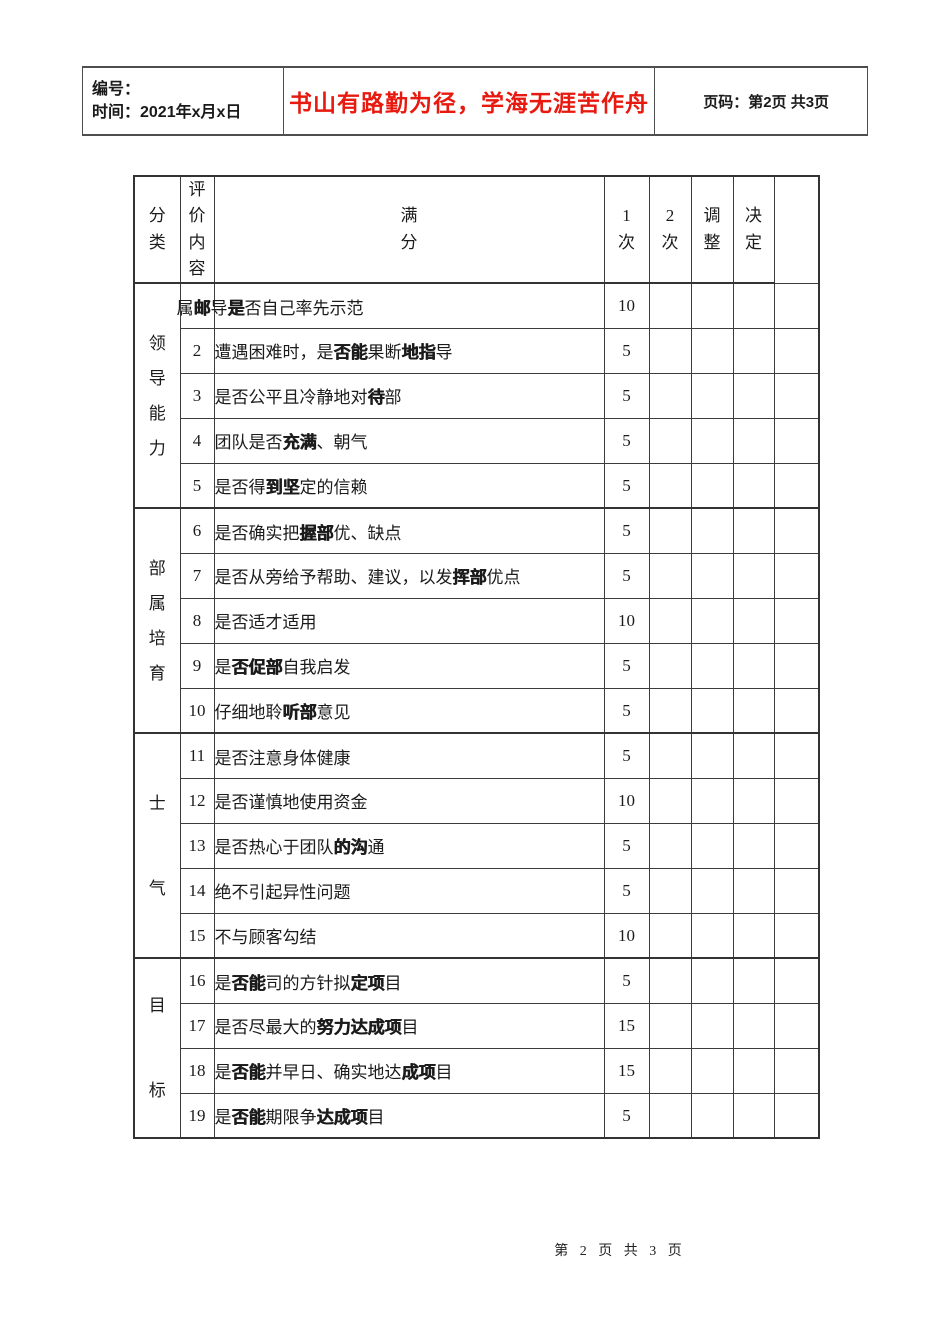  What do you see at coordinates (197, 1115) in the screenshot?
I see `row-number: 19` at bounding box center [197, 1115].